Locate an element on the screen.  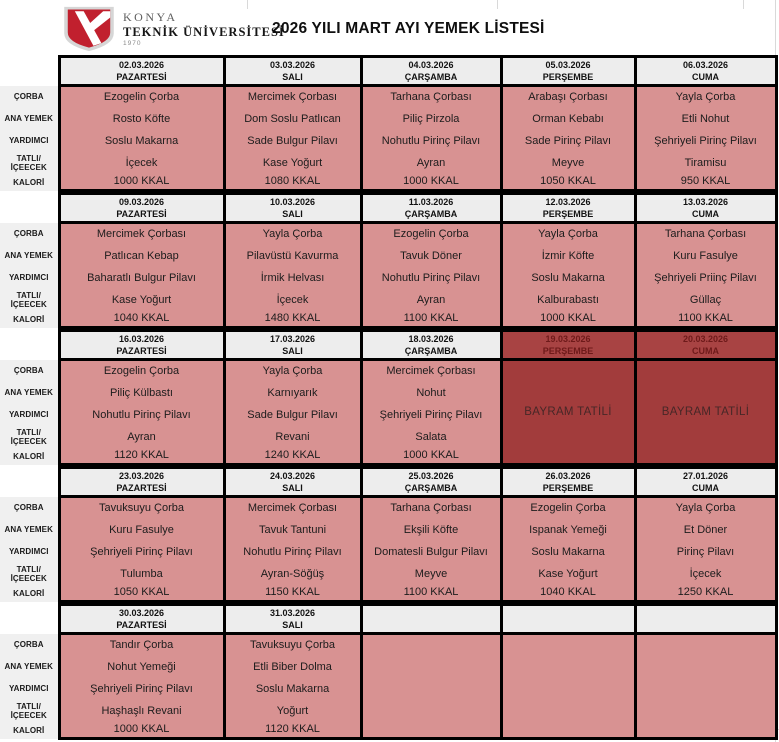
meal-cell: Haşhaşlı Revani is located at coordinates (141, 710).